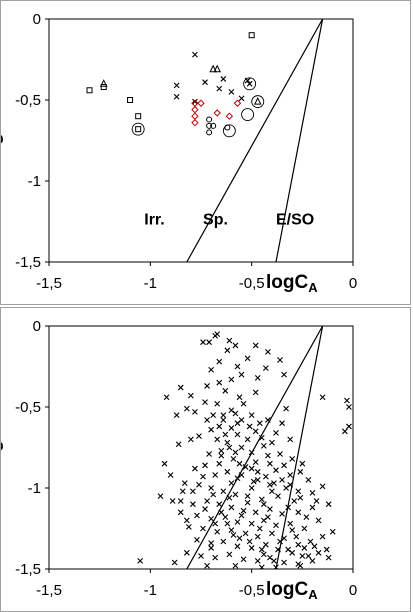 This screenshot has height=612, width=413. I want to click on x-tick-label: -0,5, so click(252, 283).